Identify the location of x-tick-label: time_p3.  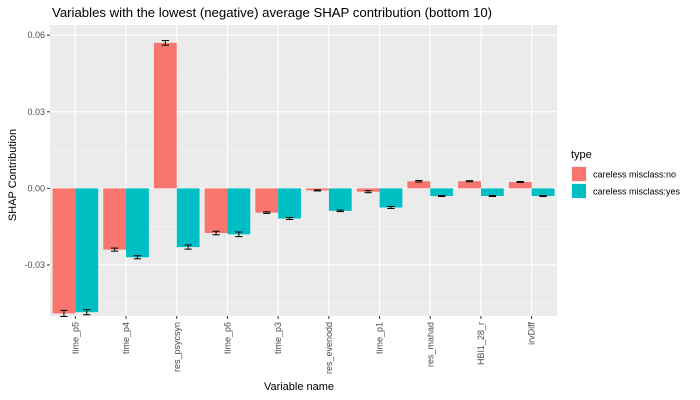
(278, 338).